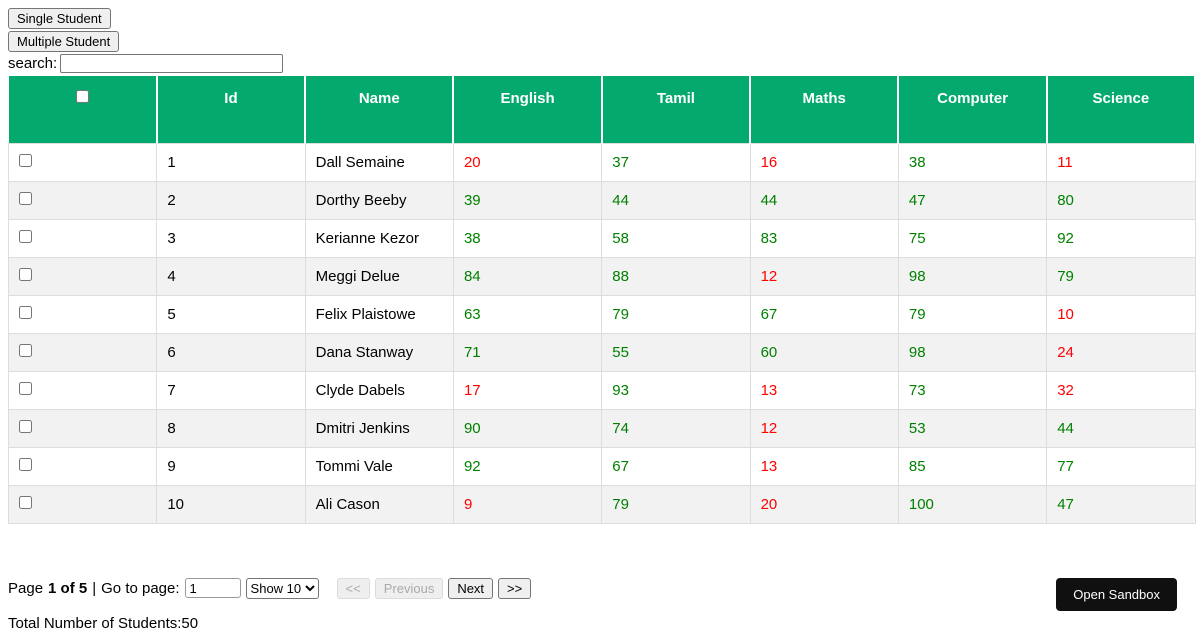  What do you see at coordinates (527, 200) in the screenshot?
I see `mark-cell-english: 39` at bounding box center [527, 200].